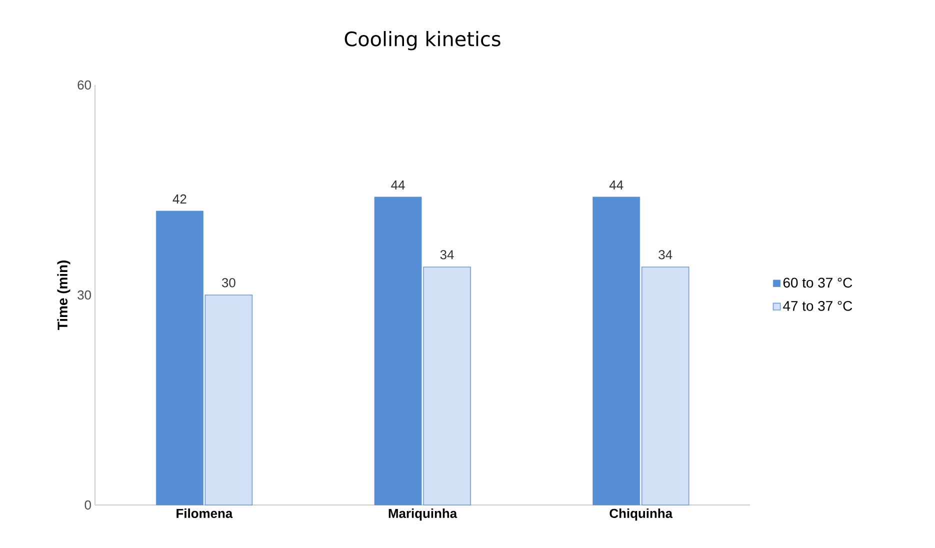 The image size is (935, 548). What do you see at coordinates (229, 283) in the screenshot?
I see `data-label: 30` at bounding box center [229, 283].